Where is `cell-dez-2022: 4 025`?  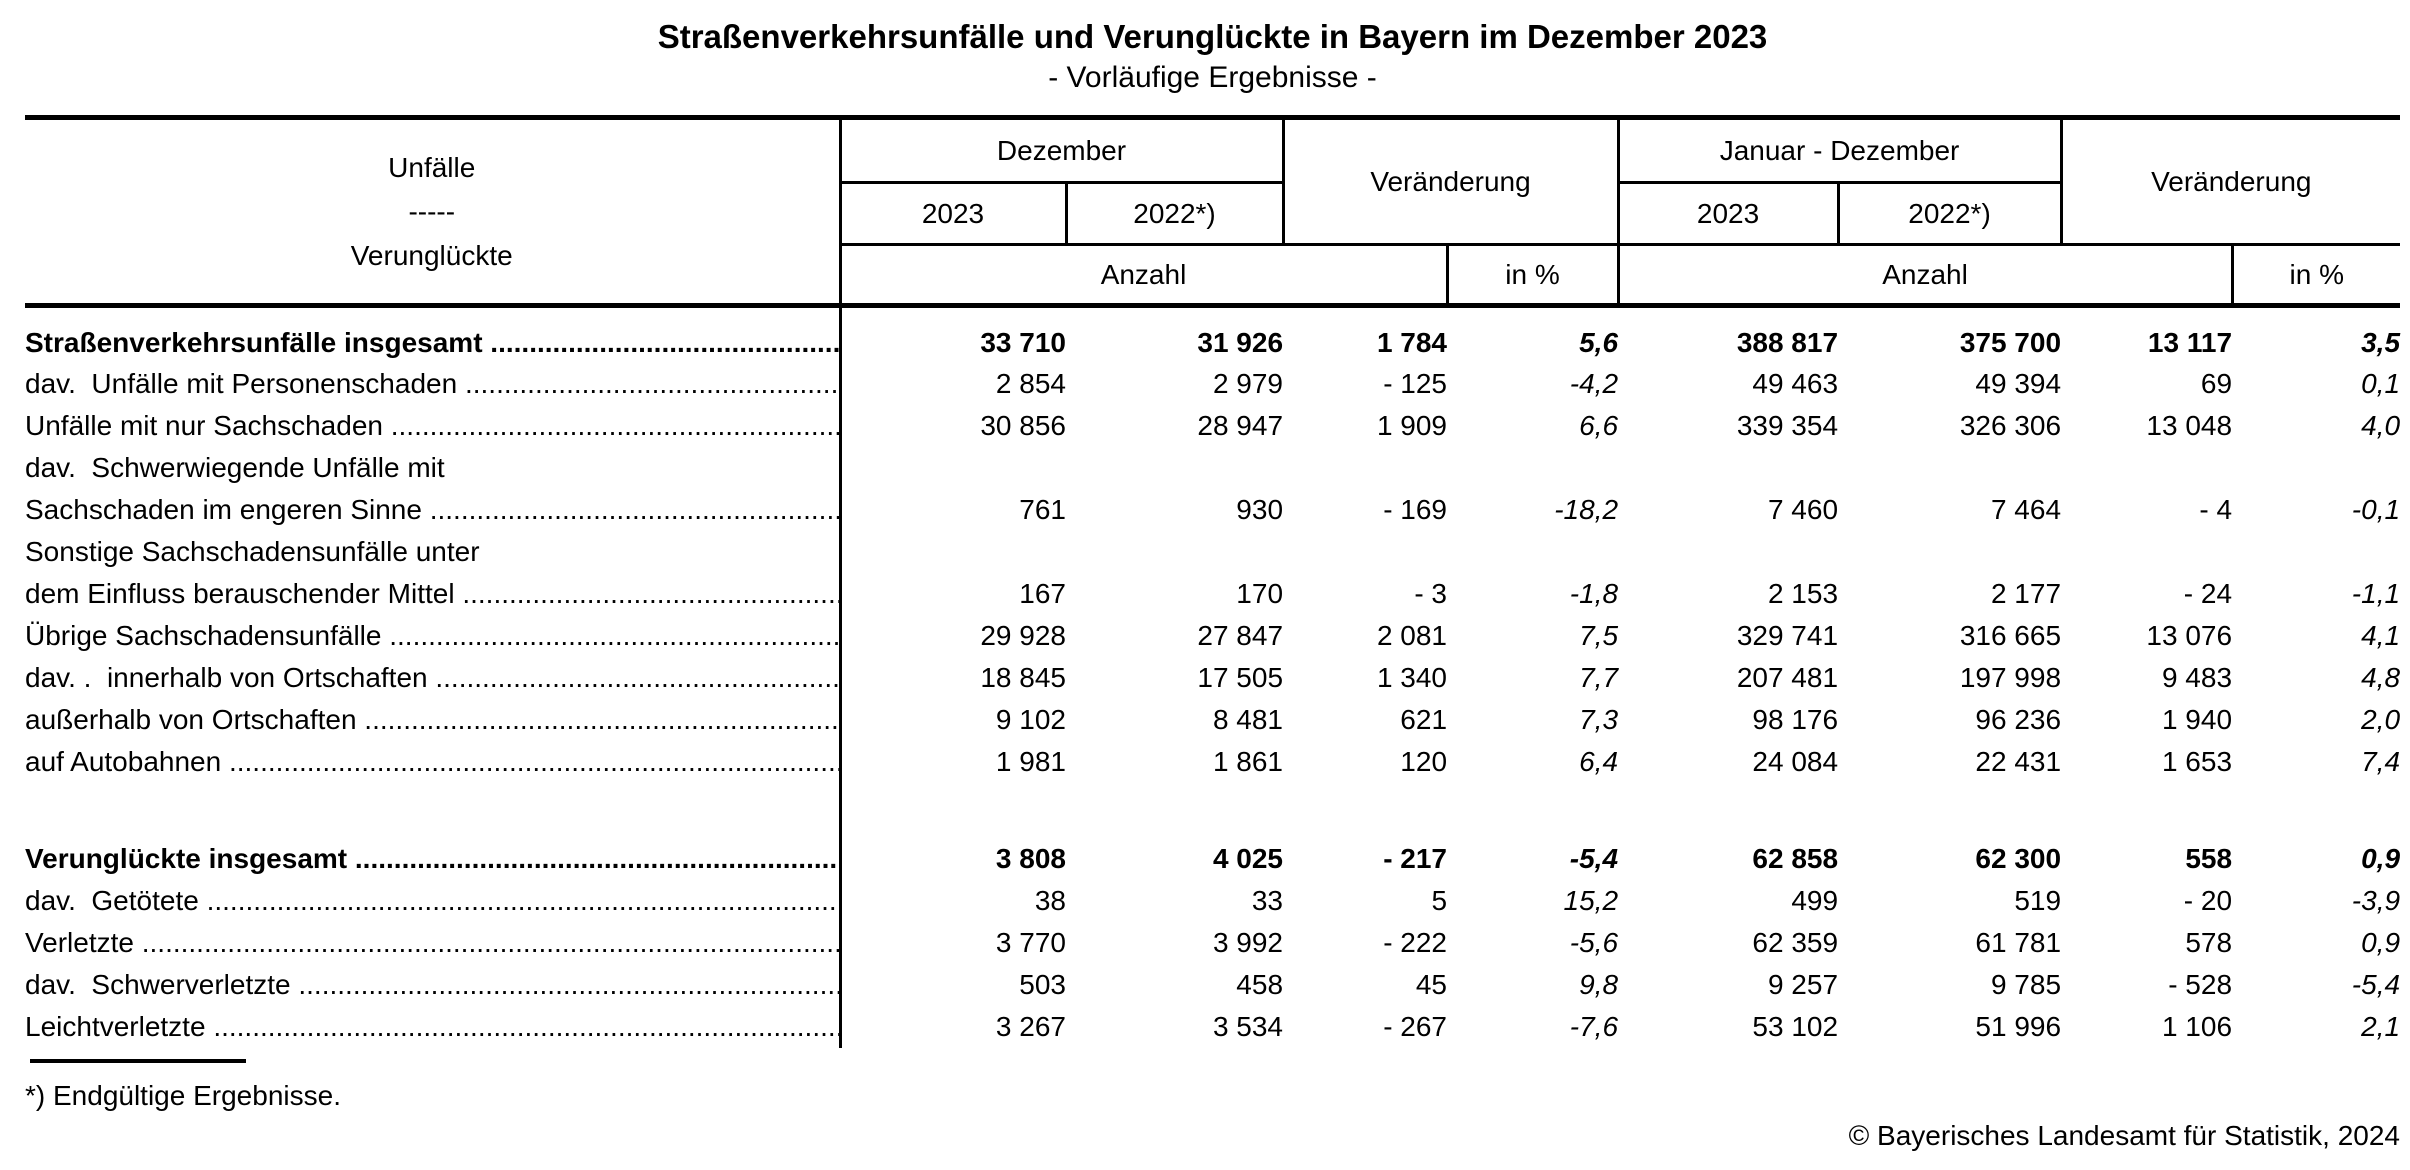
cell-dez-2022: 4 025 is located at coordinates (1248, 858).